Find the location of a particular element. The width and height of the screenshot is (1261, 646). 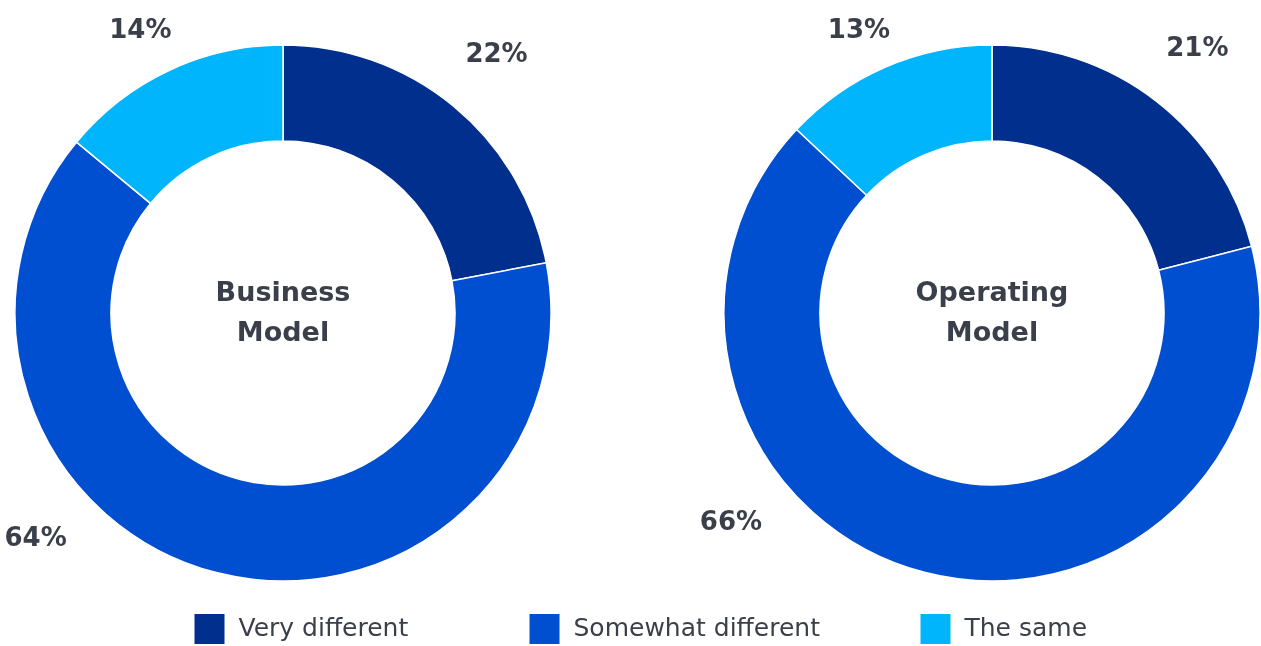

data-label: 66% is located at coordinates (731, 521).